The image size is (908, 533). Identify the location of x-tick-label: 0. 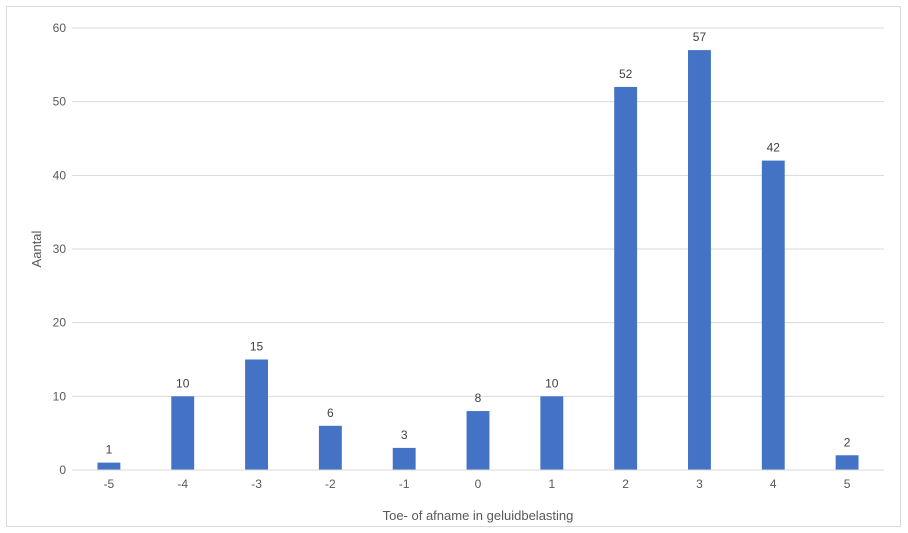
(478, 484).